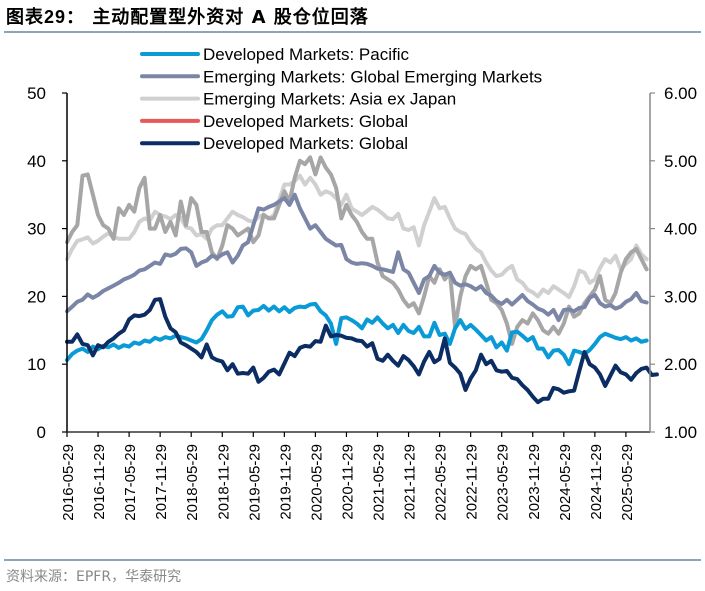 The width and height of the screenshot is (705, 591). Describe the element at coordinates (410, 482) in the screenshot. I see `x-tick-label: 2021-11-29` at that location.